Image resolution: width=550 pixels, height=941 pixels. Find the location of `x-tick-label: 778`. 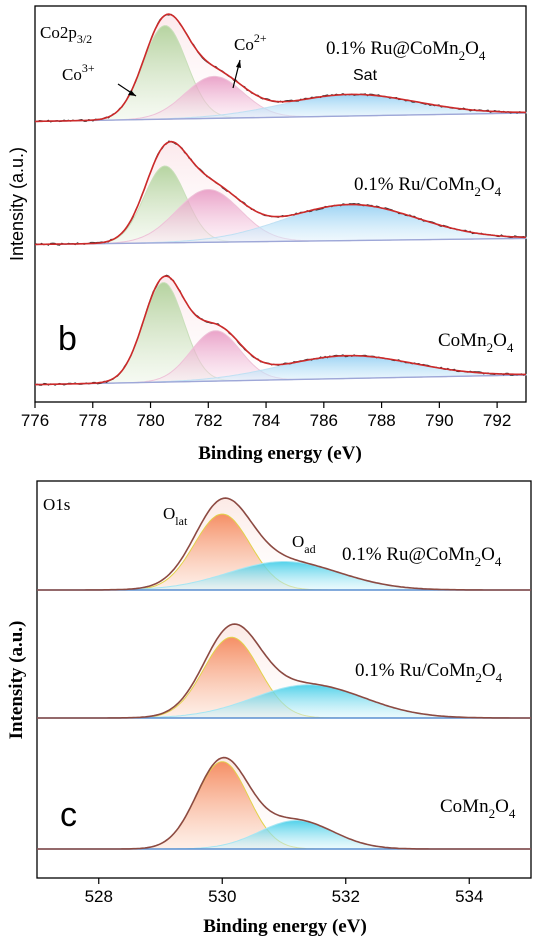

x-tick-label: 778 is located at coordinates (93, 420).